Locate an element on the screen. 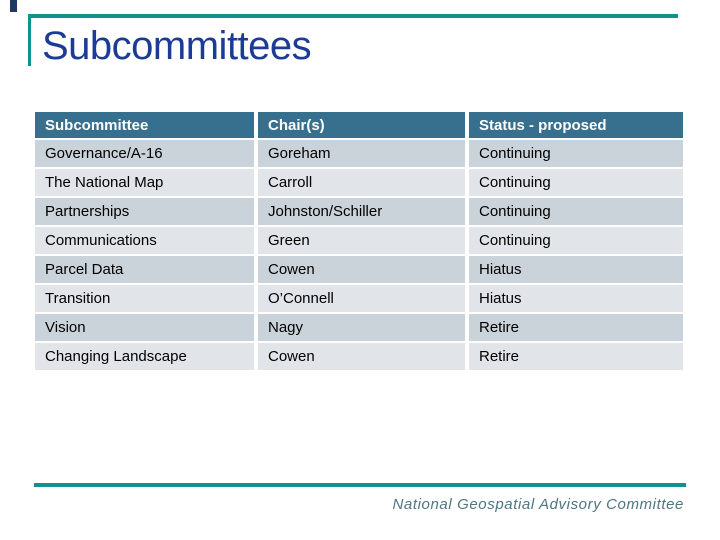 The width and height of the screenshot is (720, 540). table-row: Communications Green Continuing is located at coordinates (359, 240).